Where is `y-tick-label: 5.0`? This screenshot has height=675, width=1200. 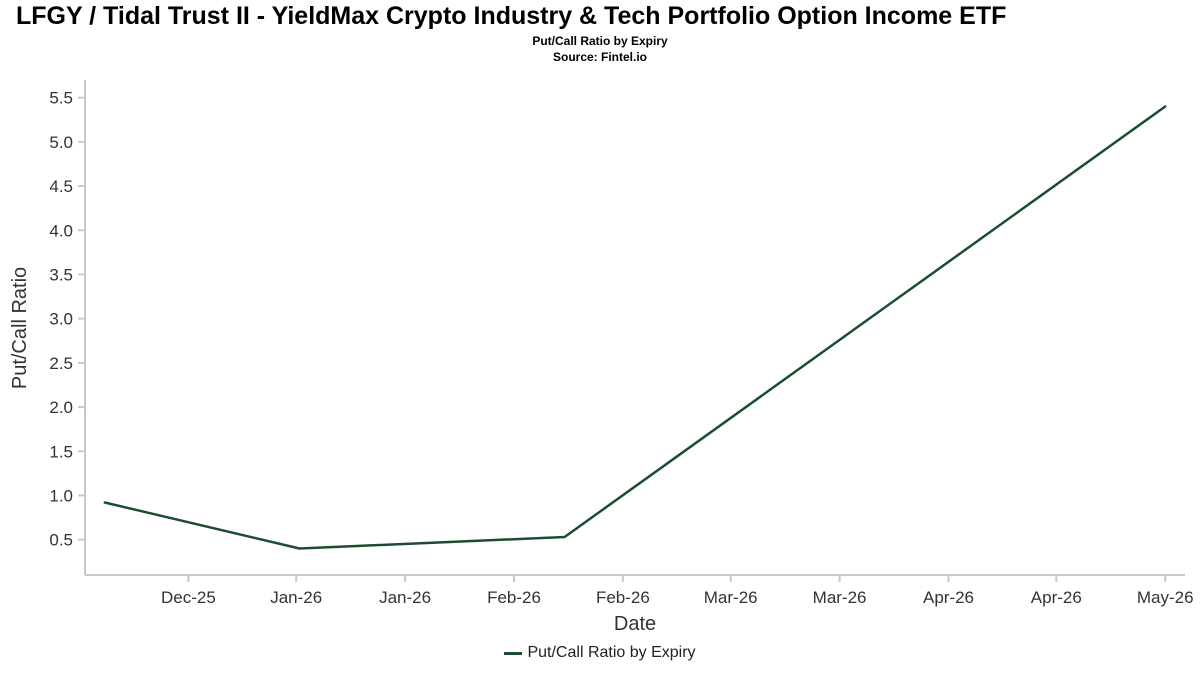
y-tick-label: 5.0 is located at coordinates (61, 142).